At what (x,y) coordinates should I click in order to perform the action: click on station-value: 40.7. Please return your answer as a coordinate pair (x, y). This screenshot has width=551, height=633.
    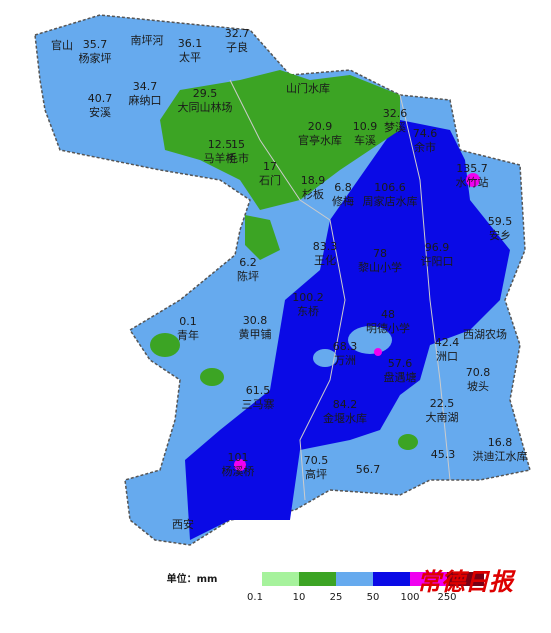
    Looking at the image, I should click on (100, 98).